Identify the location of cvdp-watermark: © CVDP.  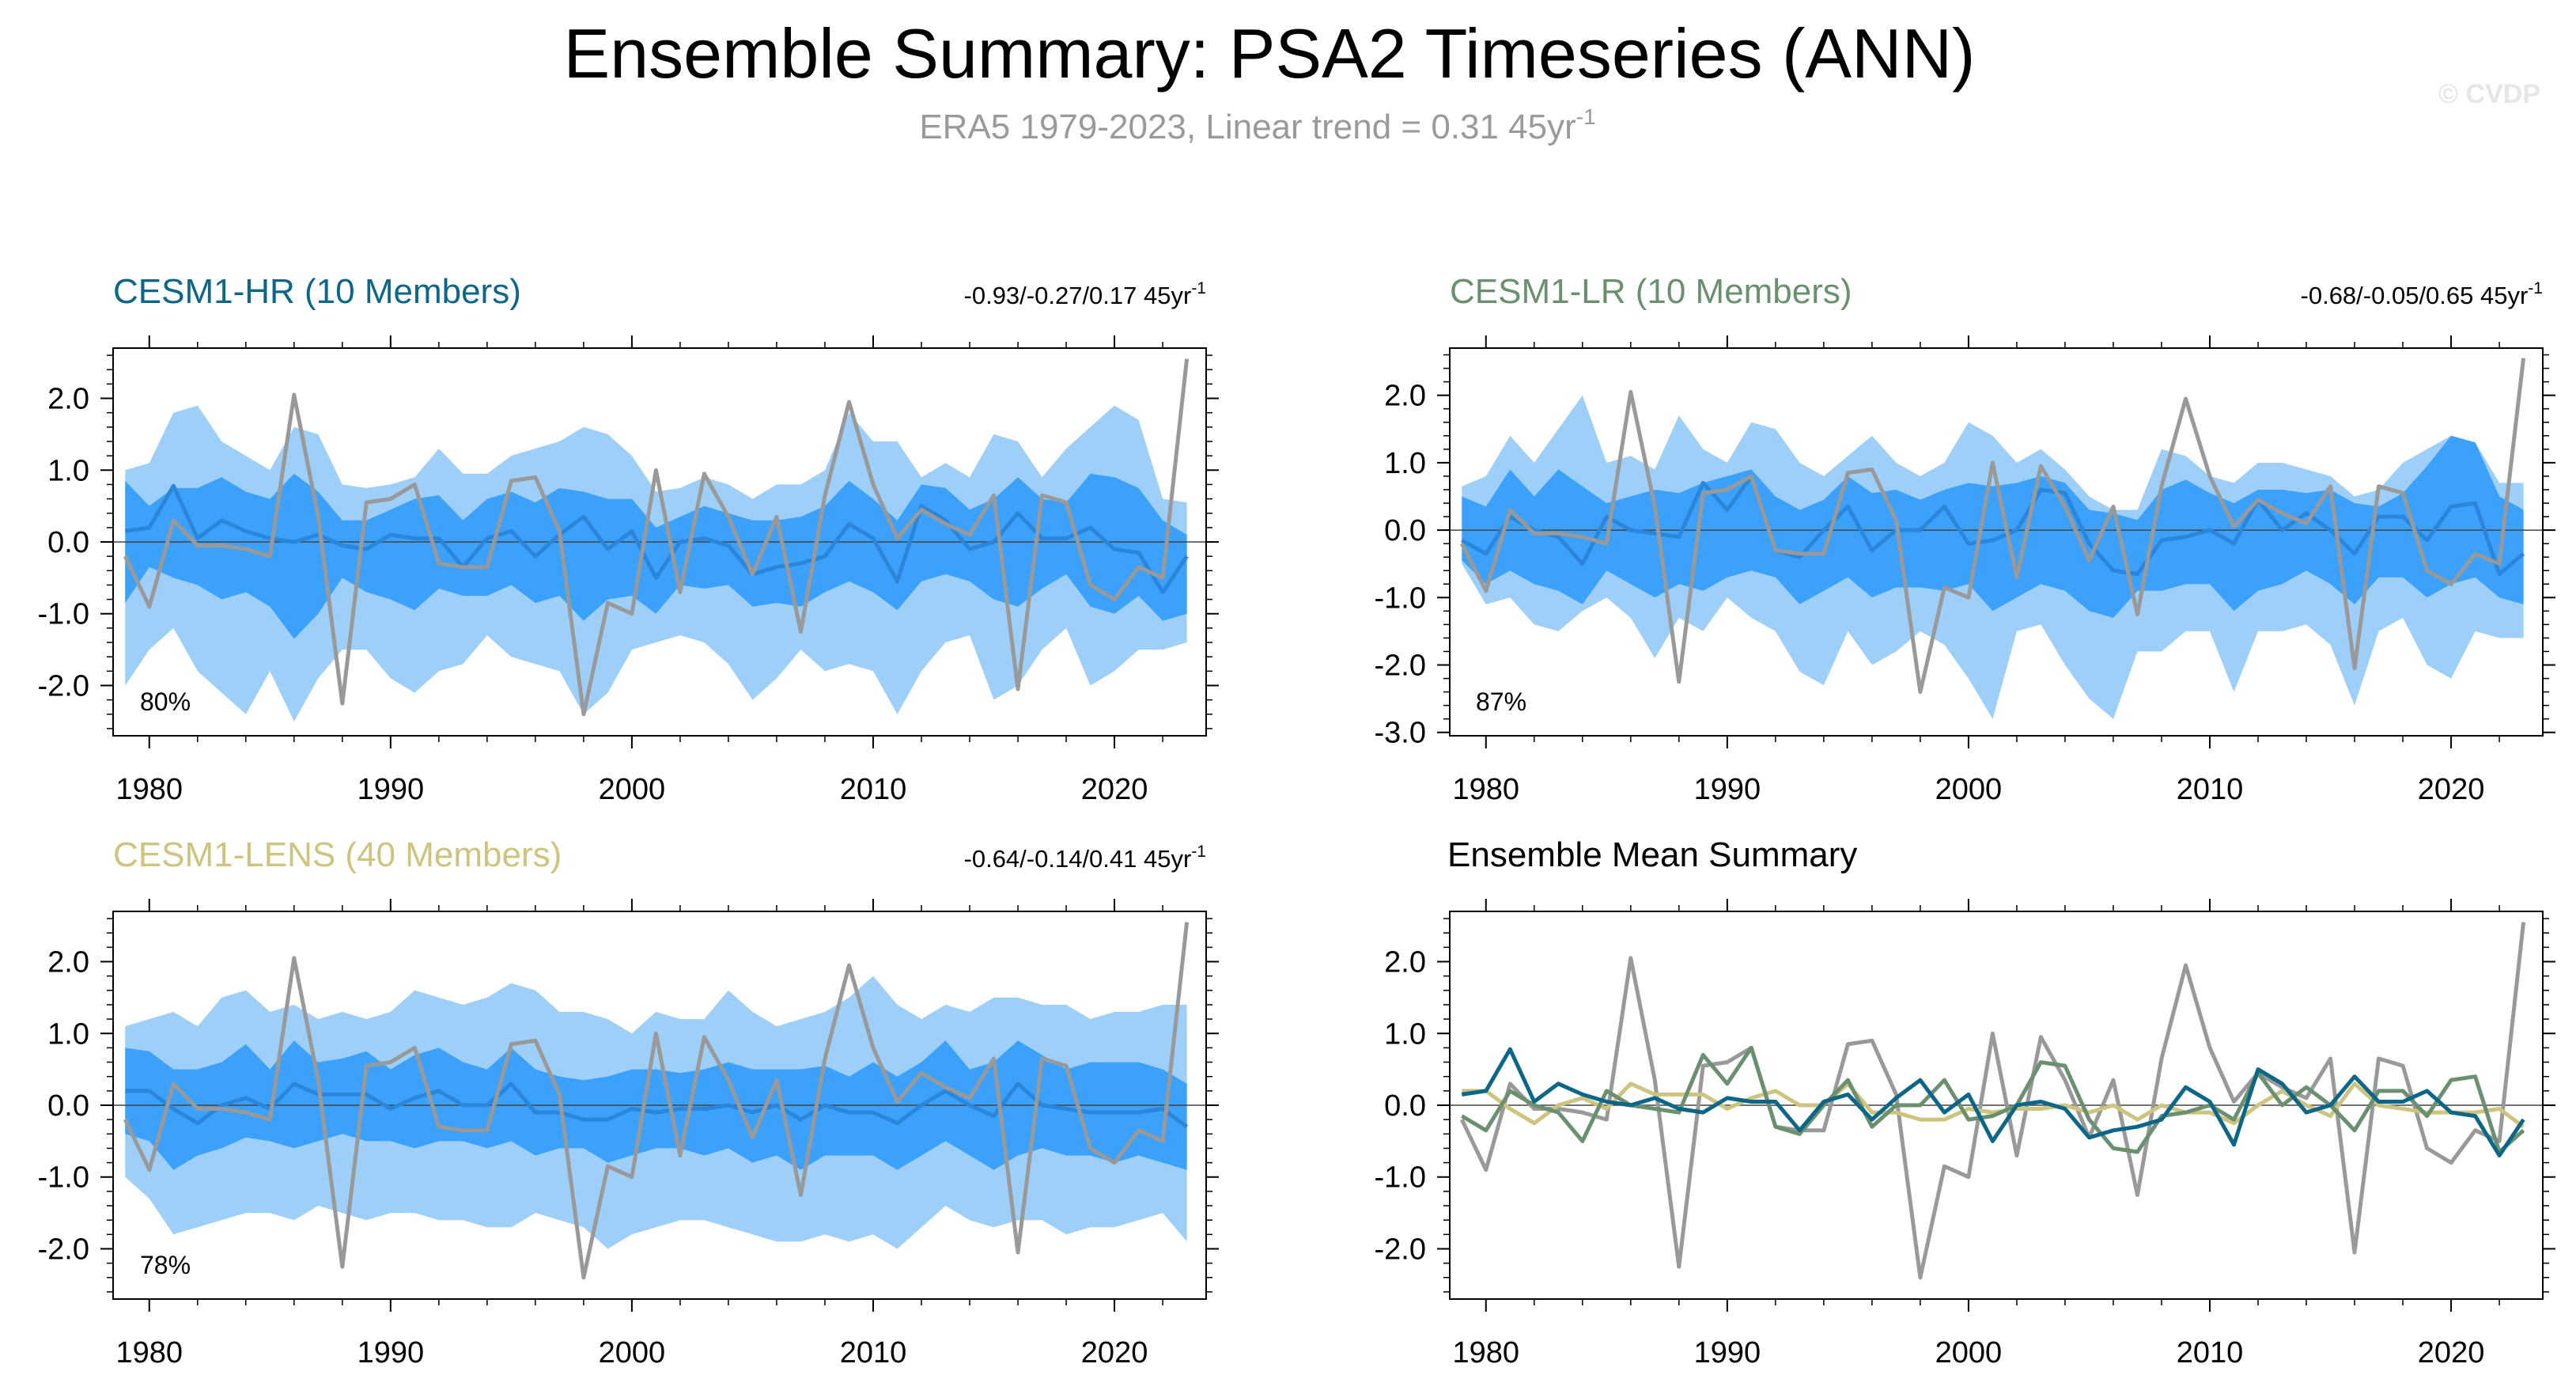
(2489, 94).